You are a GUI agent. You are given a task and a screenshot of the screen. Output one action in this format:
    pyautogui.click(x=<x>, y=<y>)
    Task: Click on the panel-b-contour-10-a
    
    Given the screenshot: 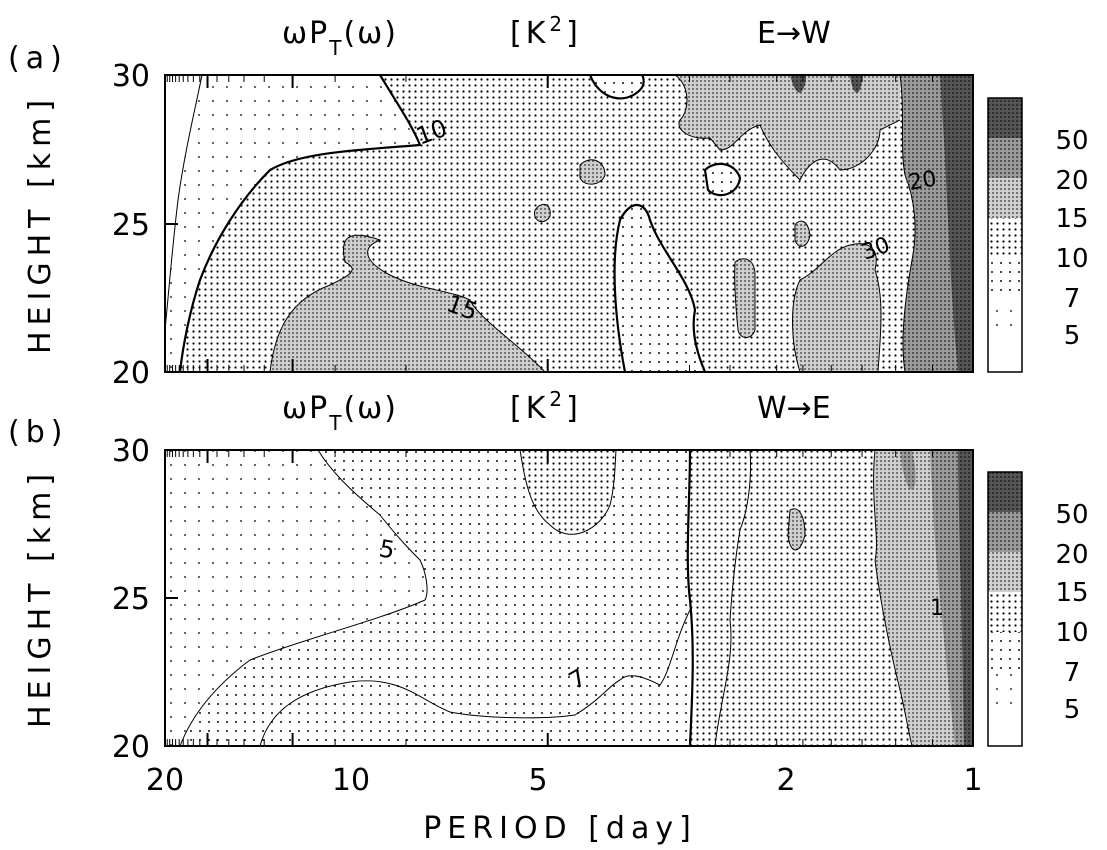 What is the action you would take?
    pyautogui.click(x=690, y=598)
    